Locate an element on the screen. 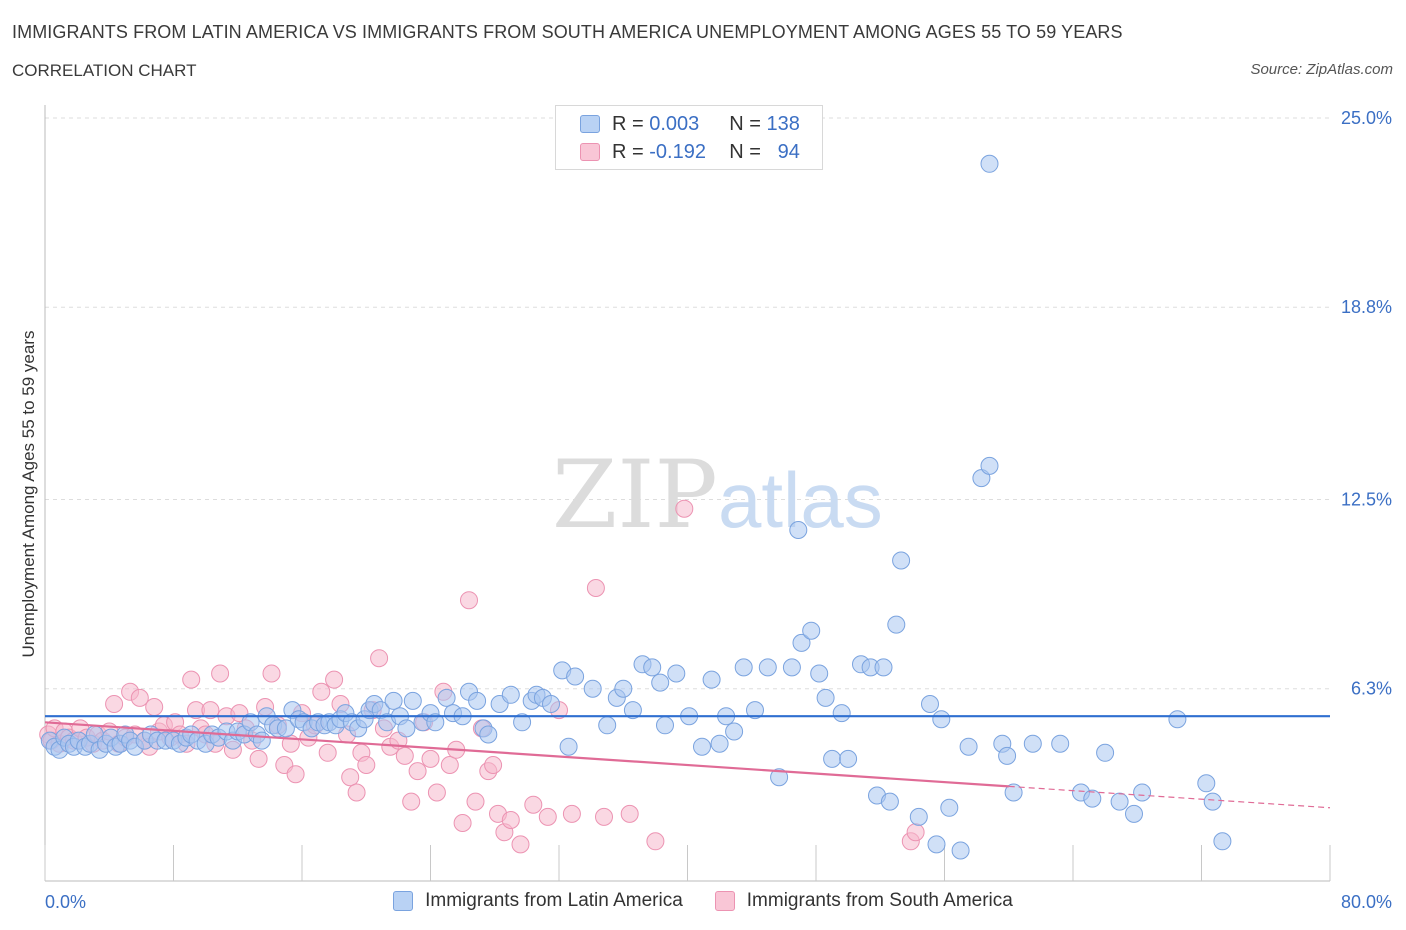 The height and width of the screenshot is (930, 1406). watermark-zip: ZIP is located at coordinates (635, 495).